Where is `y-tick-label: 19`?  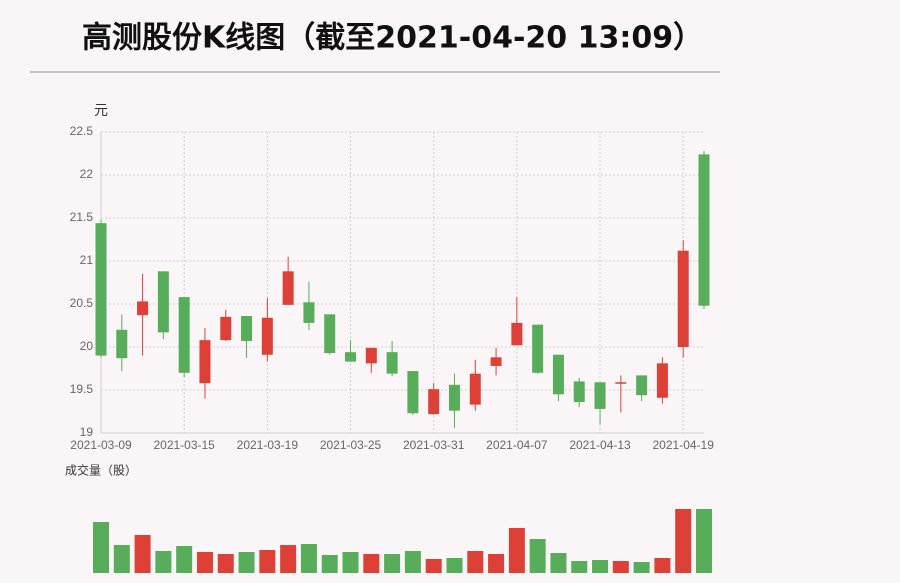
y-tick-label: 19 is located at coordinates (87, 432).